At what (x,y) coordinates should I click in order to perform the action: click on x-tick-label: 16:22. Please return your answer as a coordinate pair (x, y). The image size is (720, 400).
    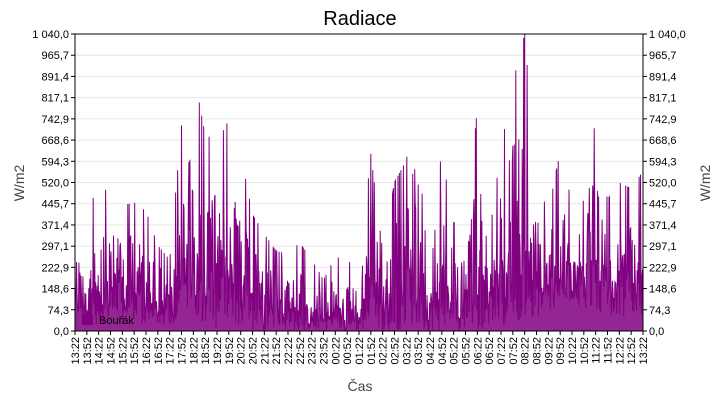
    Looking at the image, I should click on (147, 351).